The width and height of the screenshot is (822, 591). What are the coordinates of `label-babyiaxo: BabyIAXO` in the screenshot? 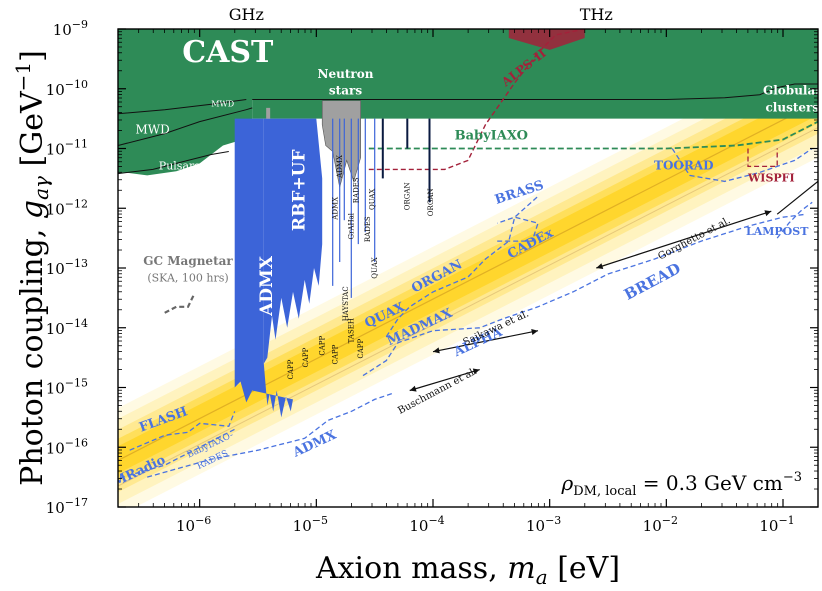 It's located at (491, 136).